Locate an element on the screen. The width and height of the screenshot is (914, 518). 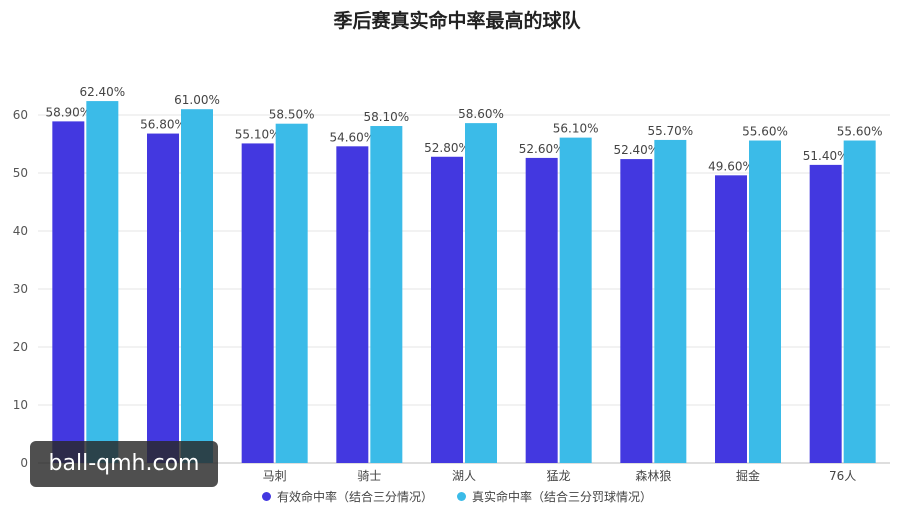
y-tick-label: 10 is located at coordinates (20, 405).